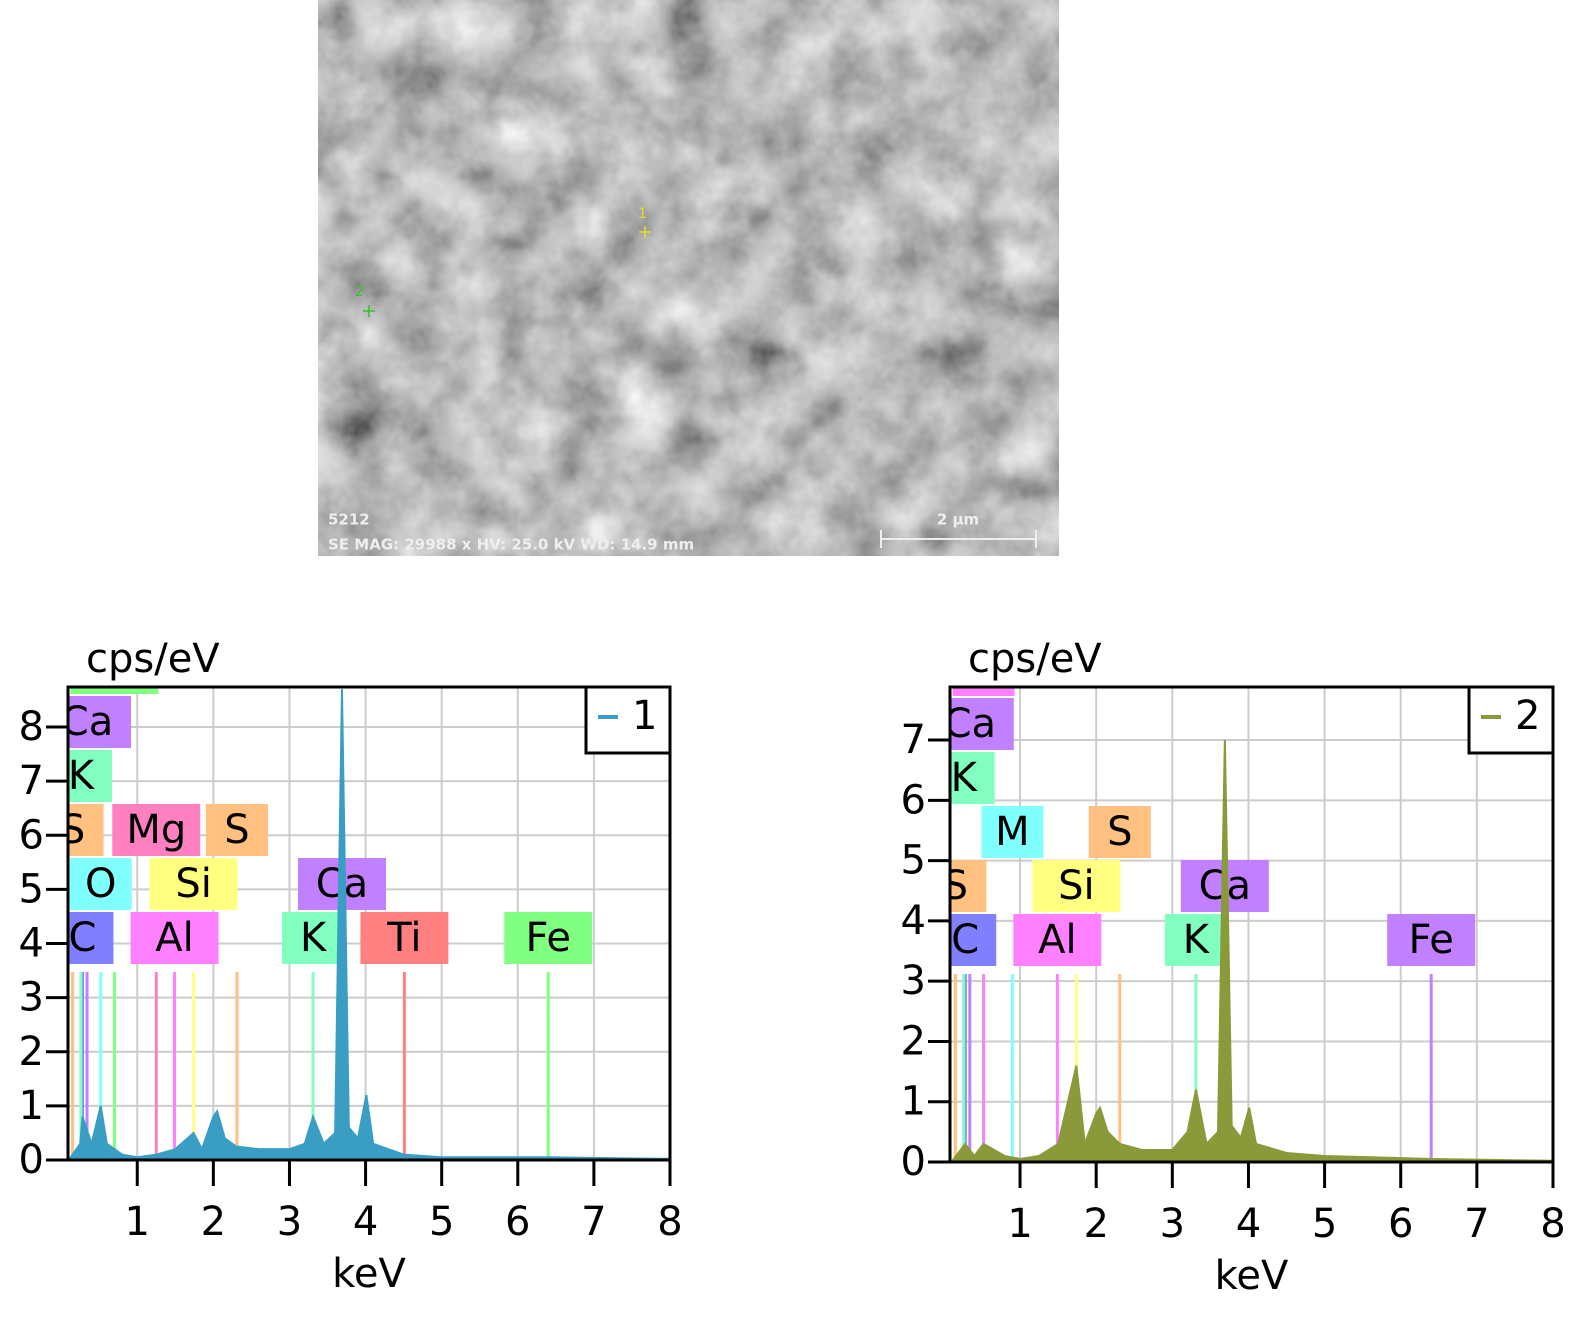 This screenshot has height=1332, width=1594. I want to click on element-label: Mg, so click(156, 830).